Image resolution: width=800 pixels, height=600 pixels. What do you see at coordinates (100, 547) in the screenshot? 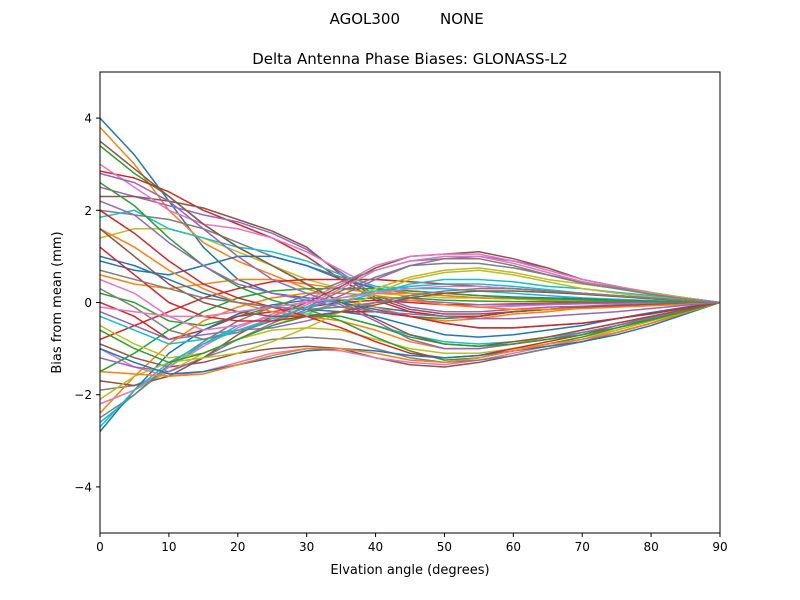
I see `x-tick-label: 0` at bounding box center [100, 547].